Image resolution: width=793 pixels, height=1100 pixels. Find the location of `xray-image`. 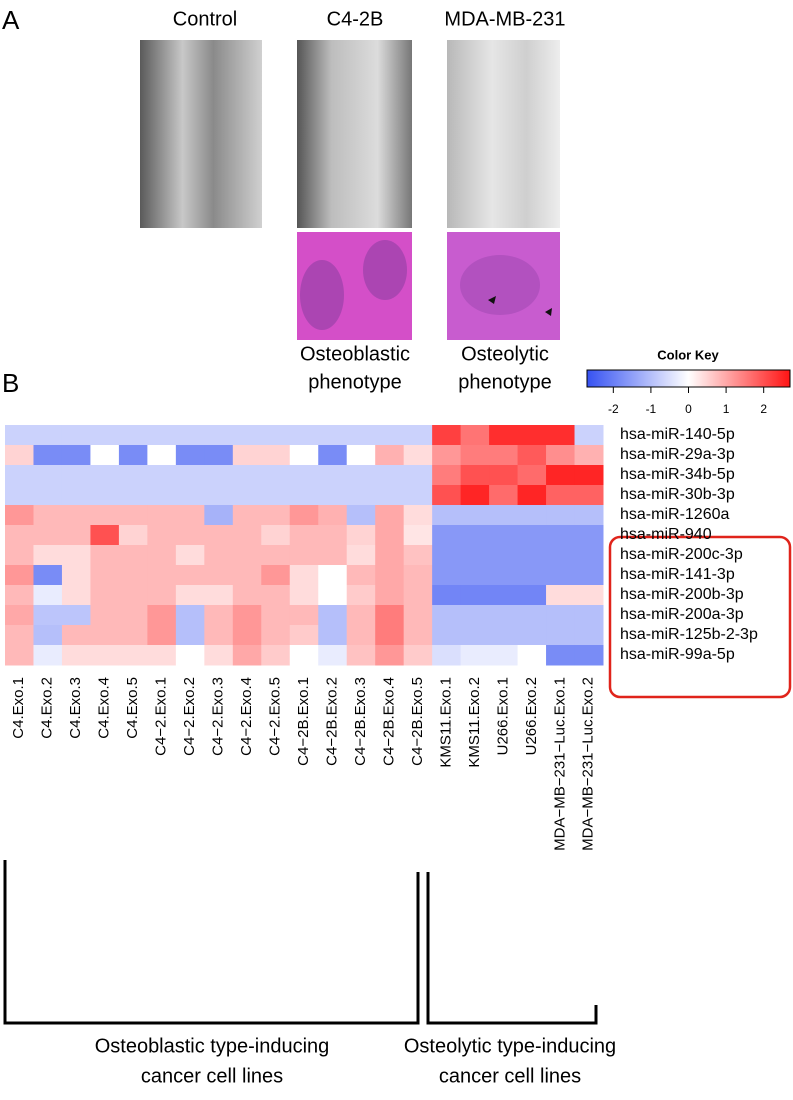

xray-image is located at coordinates (201, 134).